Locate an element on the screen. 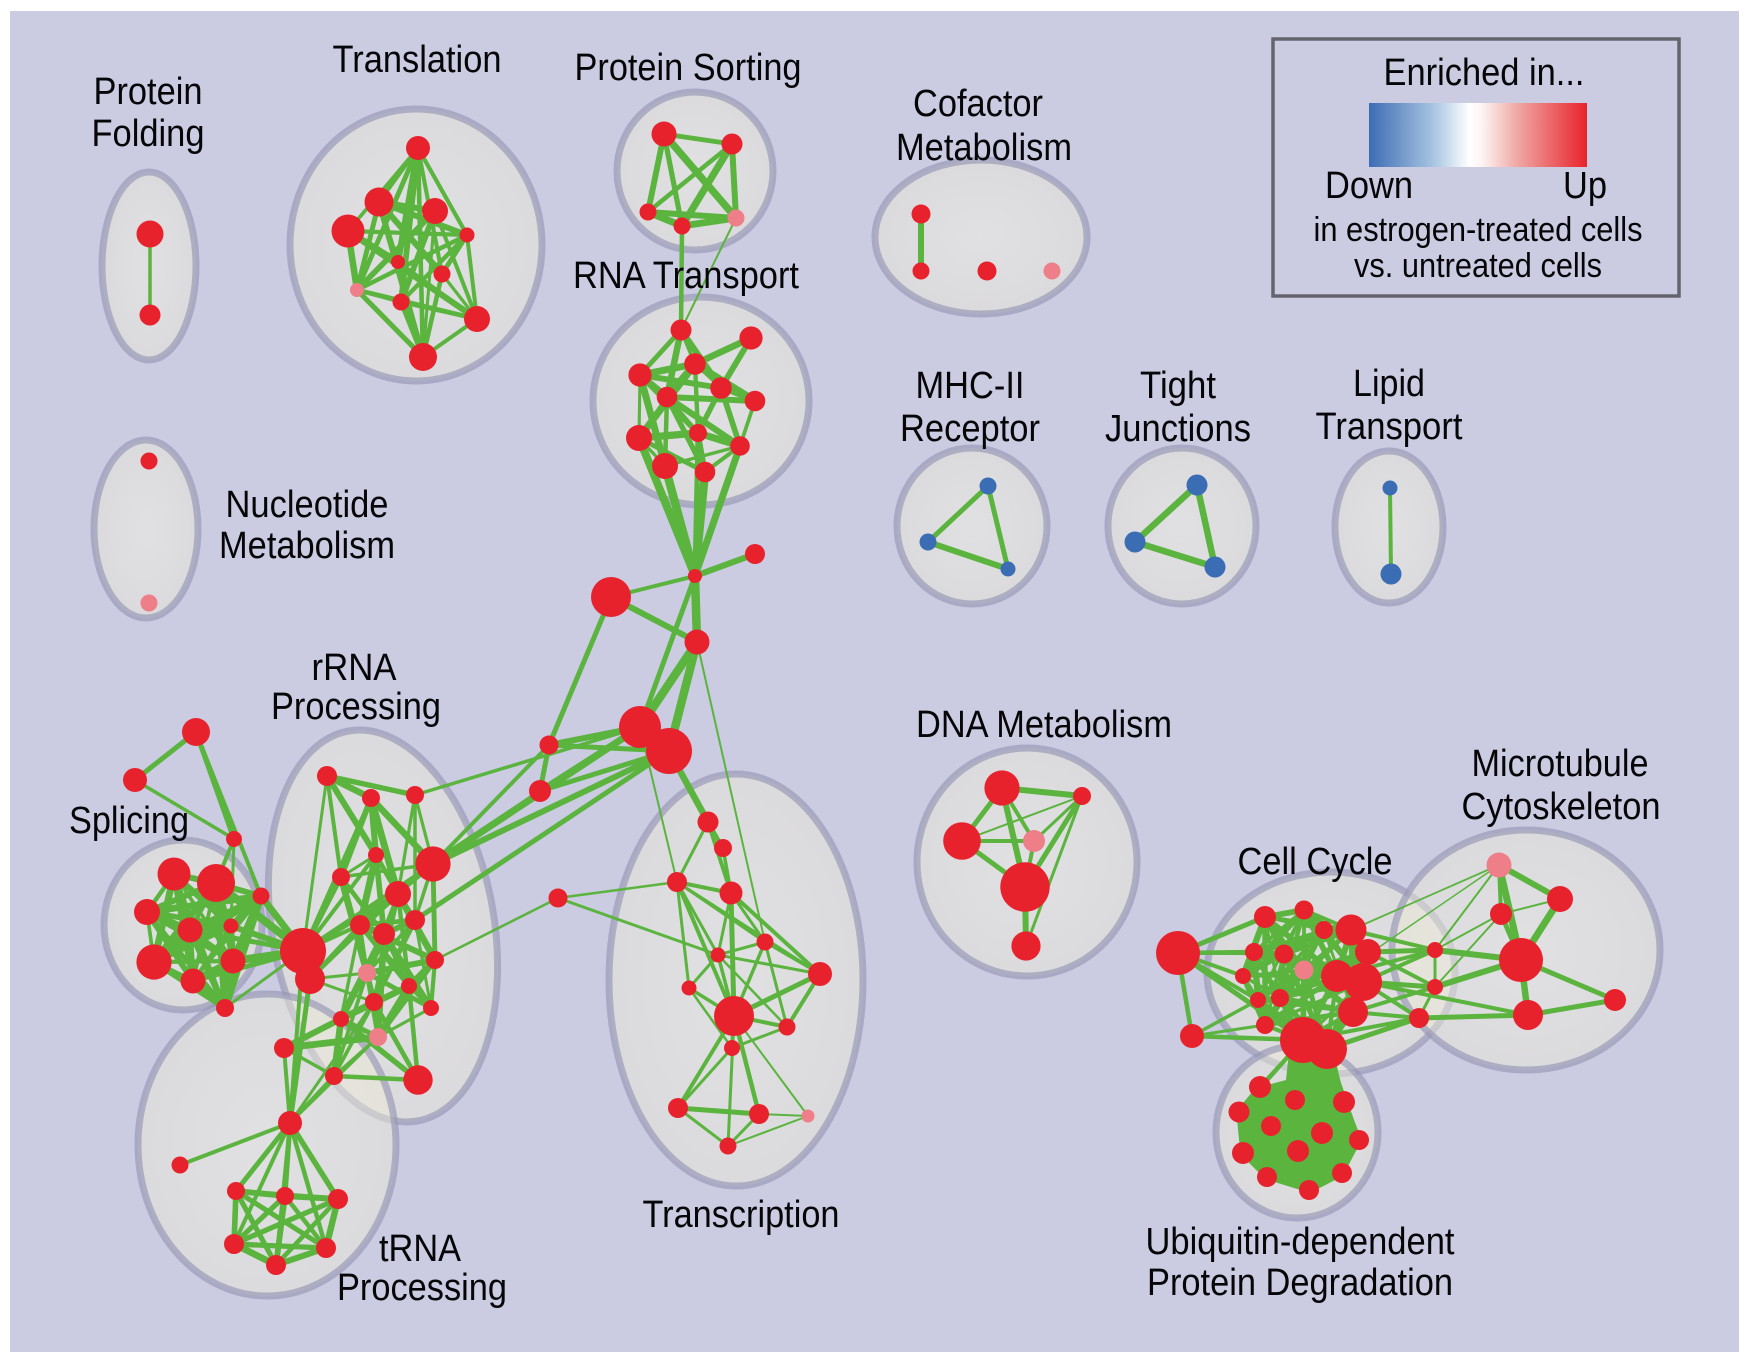 This screenshot has height=1365, width=1750. svg-text: Protein Degradation is located at coordinates (1300, 1283).